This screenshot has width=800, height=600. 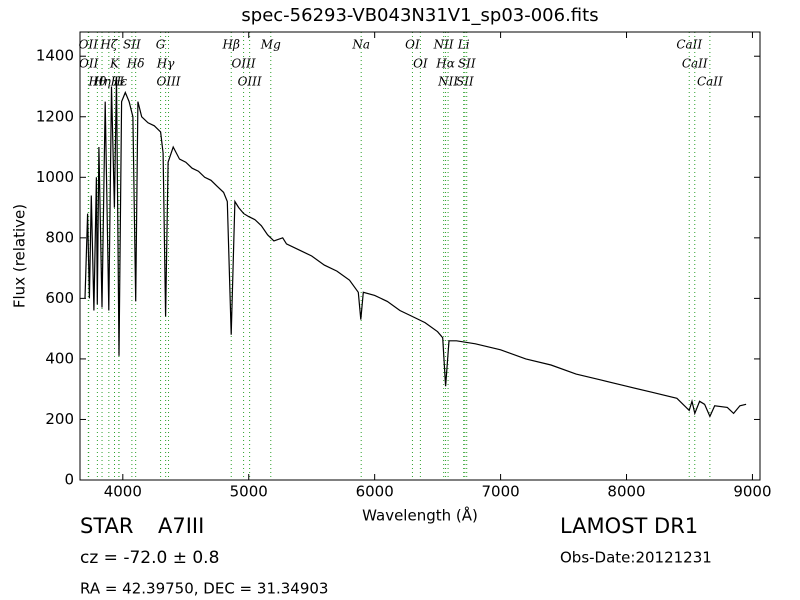 I want to click on line-label: G, so click(x=161, y=45).